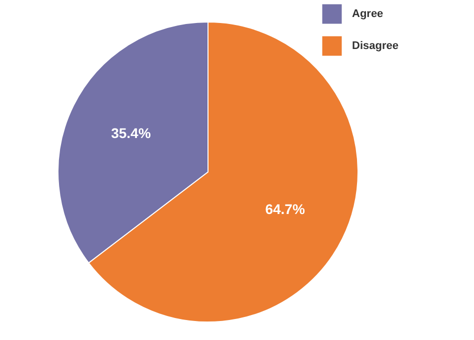 The image size is (474, 340). What do you see at coordinates (375, 46) in the screenshot?
I see `legend-label: Disagree` at bounding box center [375, 46].